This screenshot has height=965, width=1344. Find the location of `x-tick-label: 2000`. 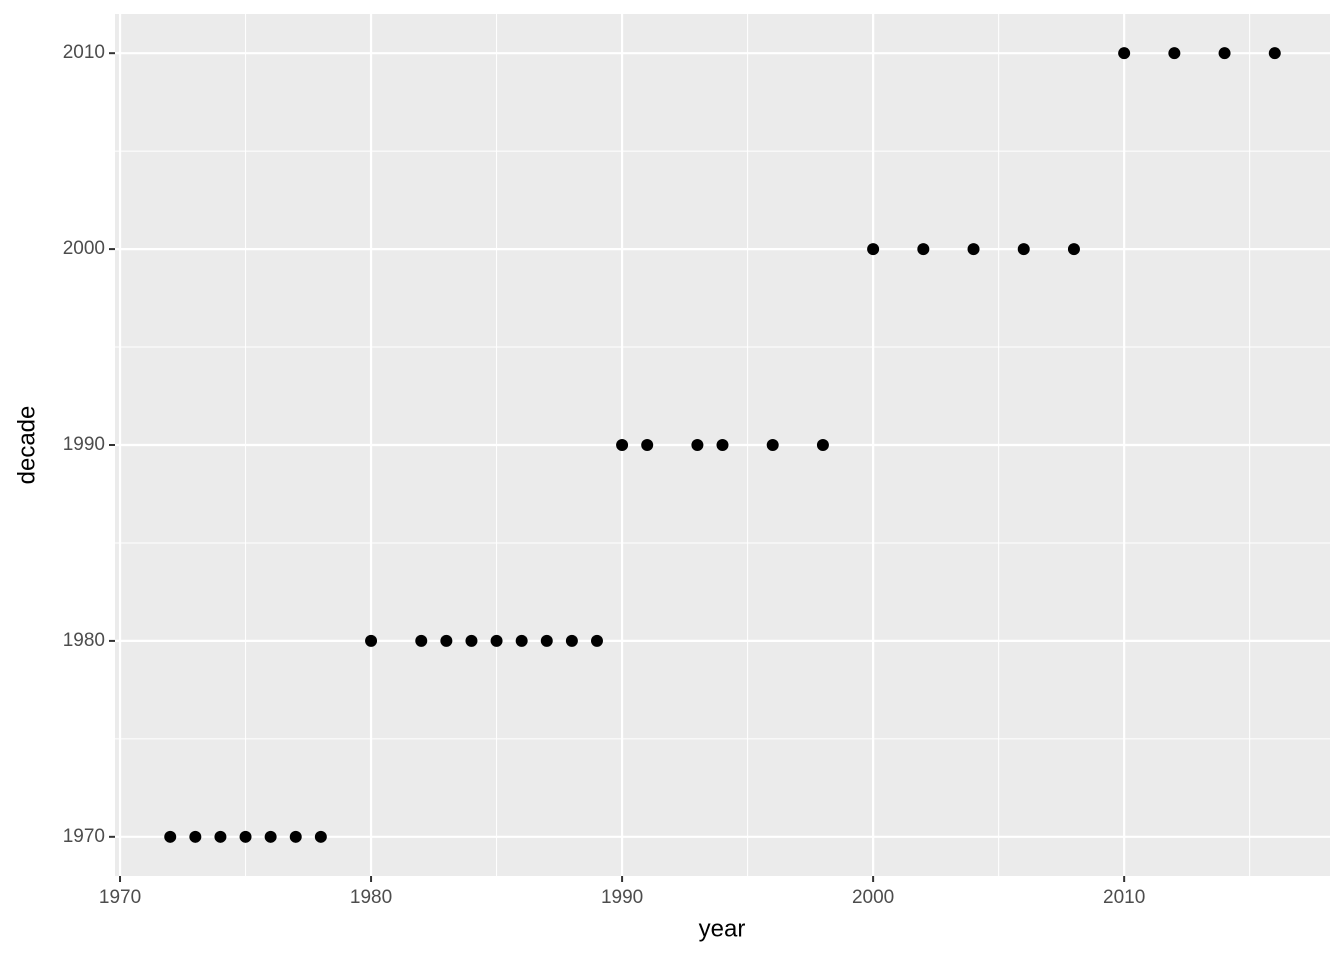

x-tick-label: 2000 is located at coordinates (873, 897).